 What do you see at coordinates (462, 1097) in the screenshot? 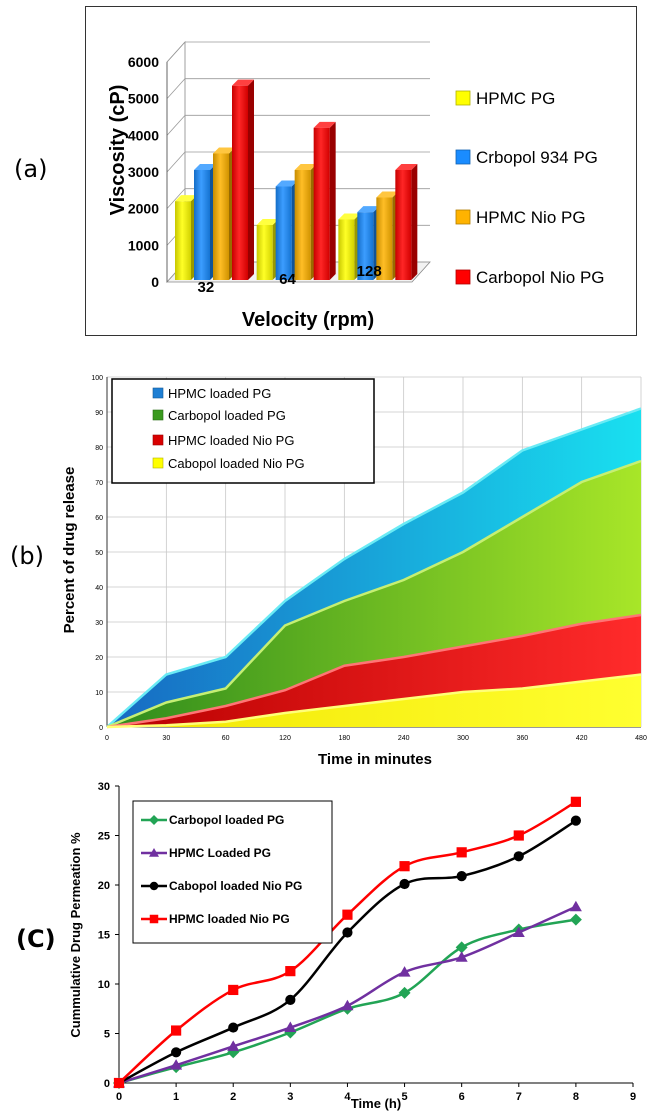
I see `x-tick-label: 6` at bounding box center [462, 1097].